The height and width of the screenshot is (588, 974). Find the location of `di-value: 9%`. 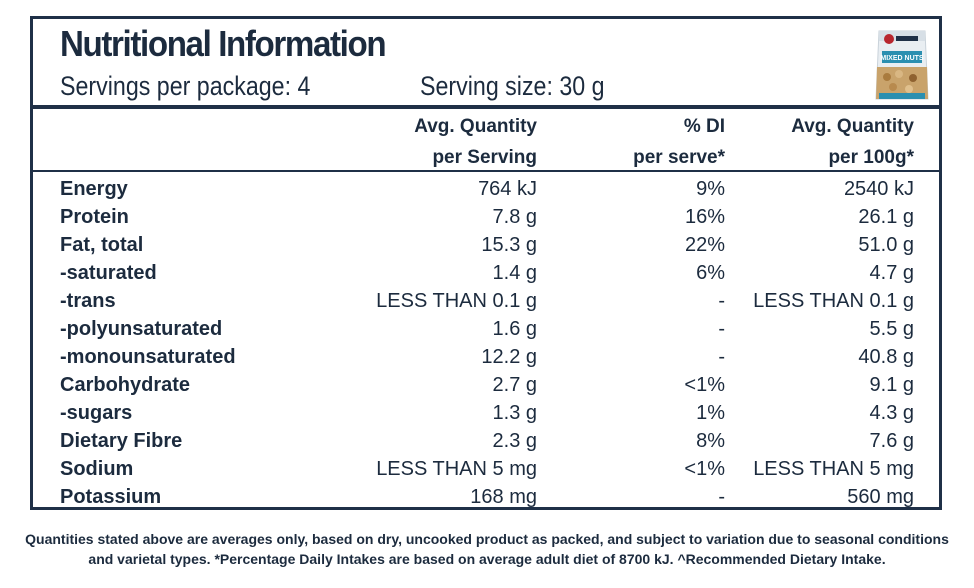

di-value: 9% is located at coordinates (710, 189).